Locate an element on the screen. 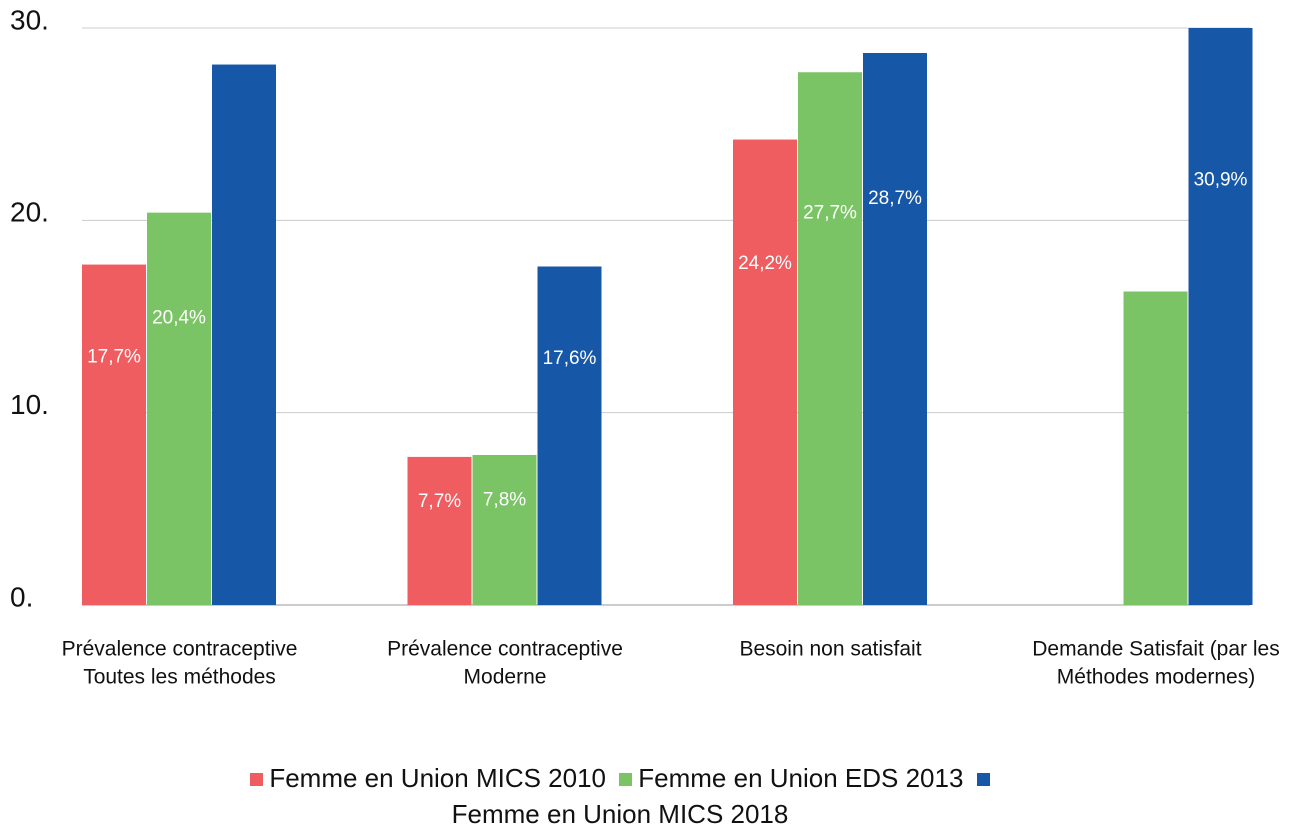 The height and width of the screenshot is (832, 1289). data-label: 17,7% is located at coordinates (114, 357).